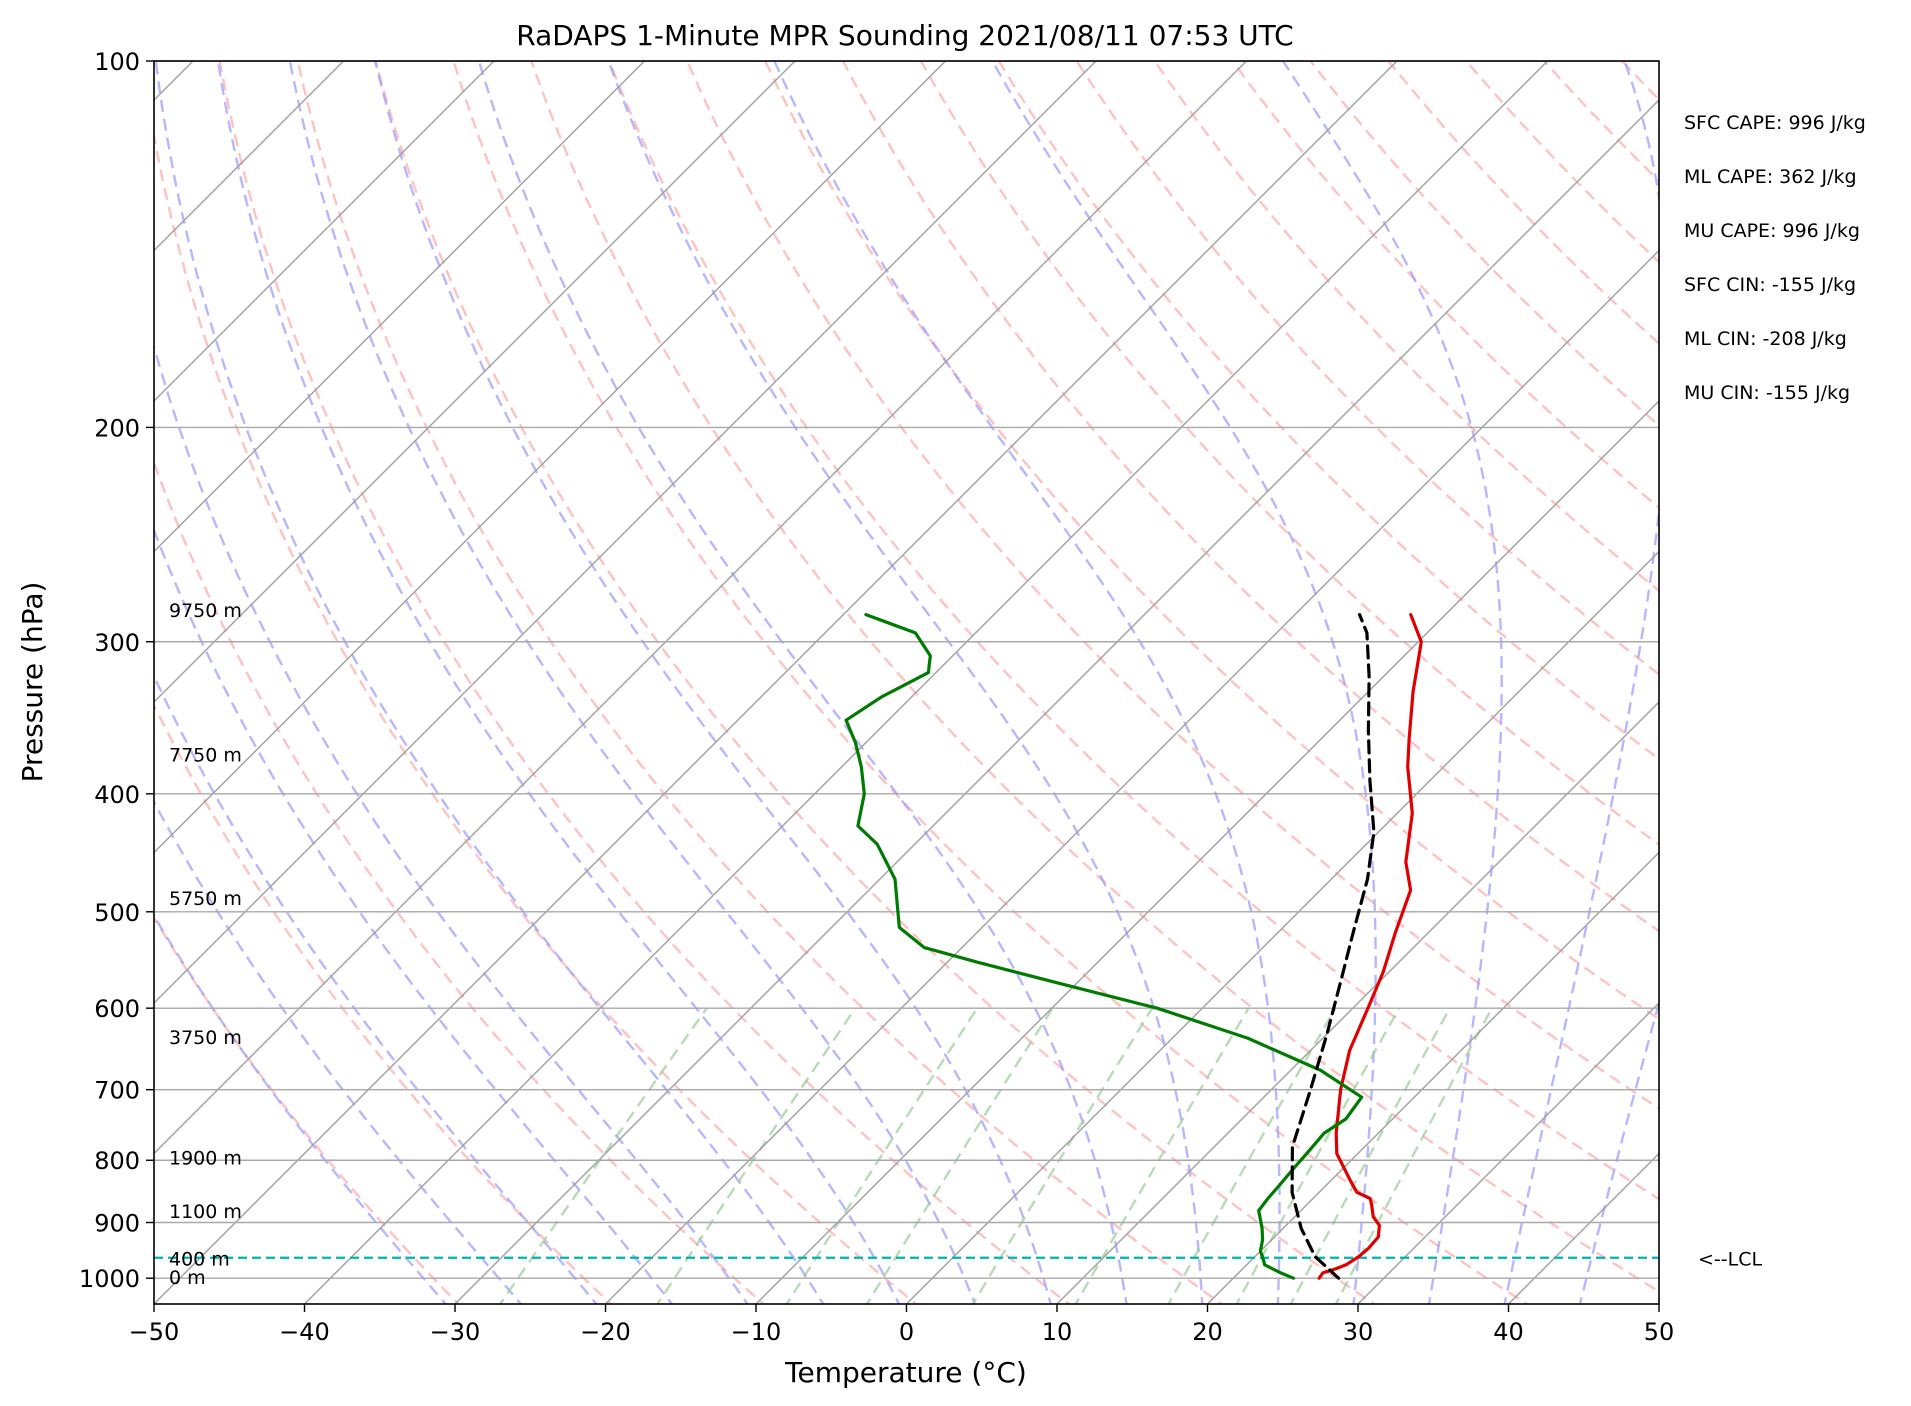 The height and width of the screenshot is (1406, 1911). What do you see at coordinates (1767, 393) in the screenshot?
I see `cape-cin-annotation: MU CIN: -155 J/kg` at bounding box center [1767, 393].